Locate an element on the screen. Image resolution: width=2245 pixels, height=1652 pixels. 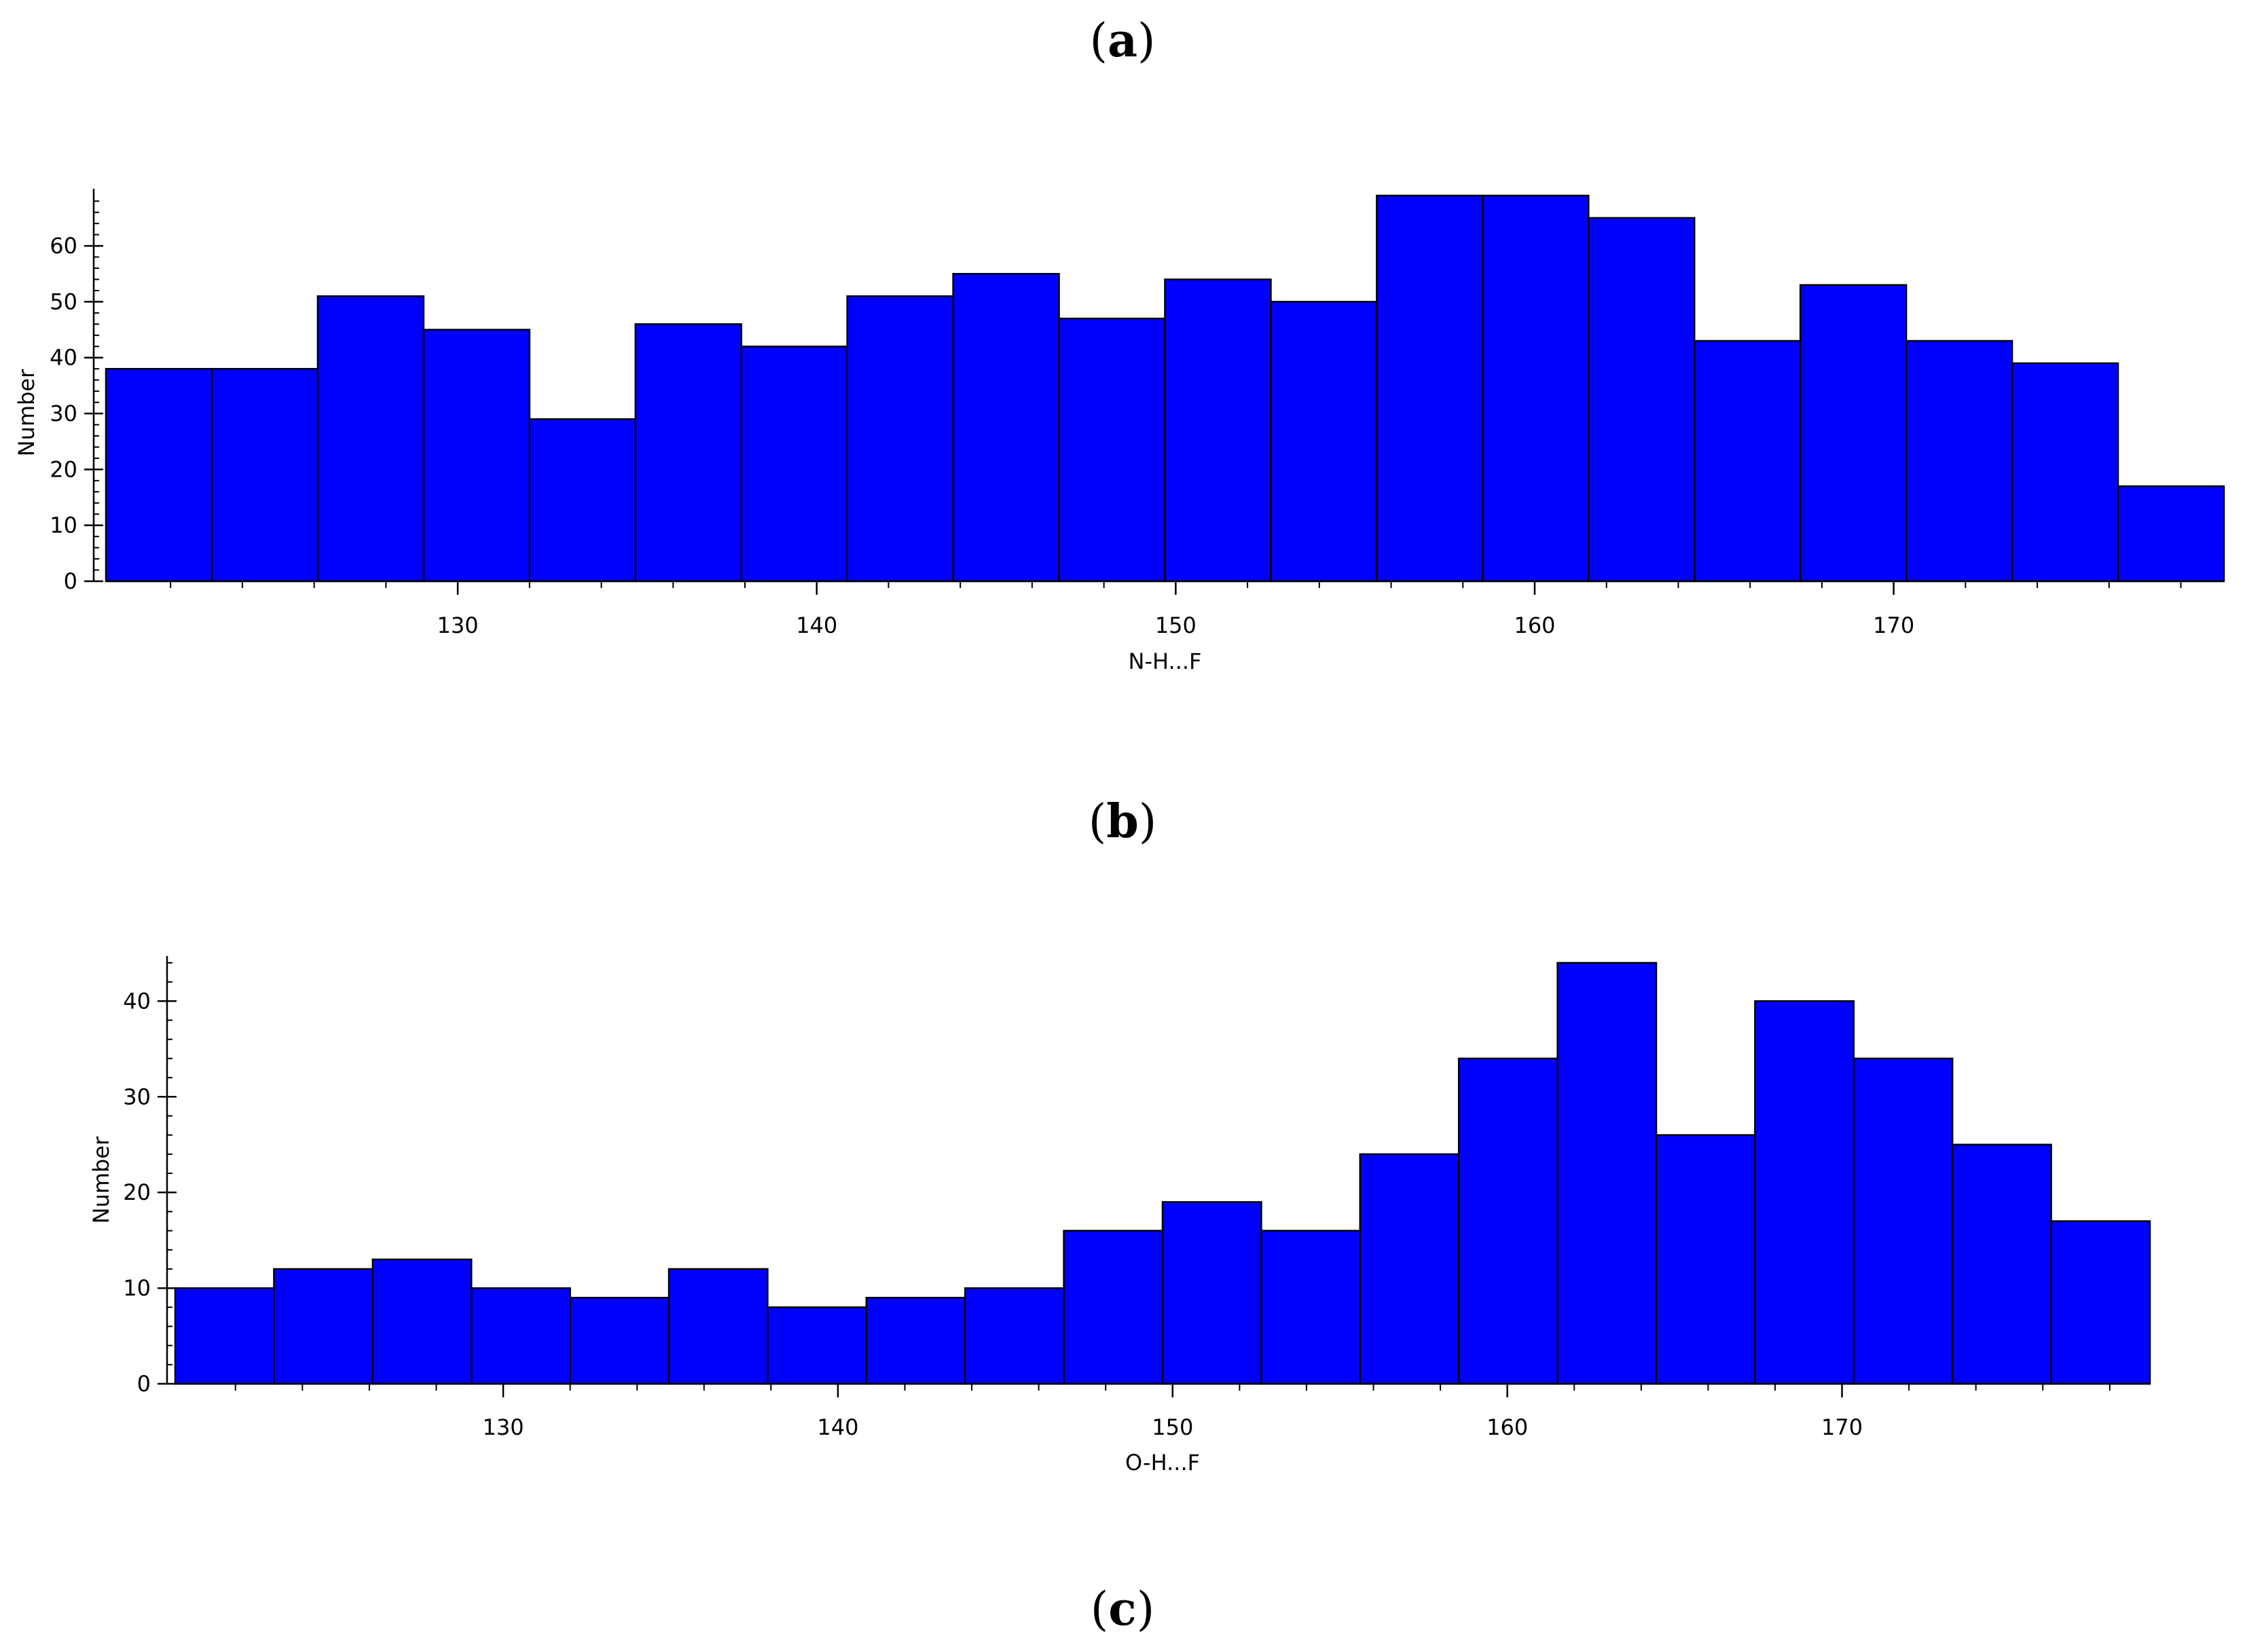
x-axis-title: N-H...F is located at coordinates (1166, 661).